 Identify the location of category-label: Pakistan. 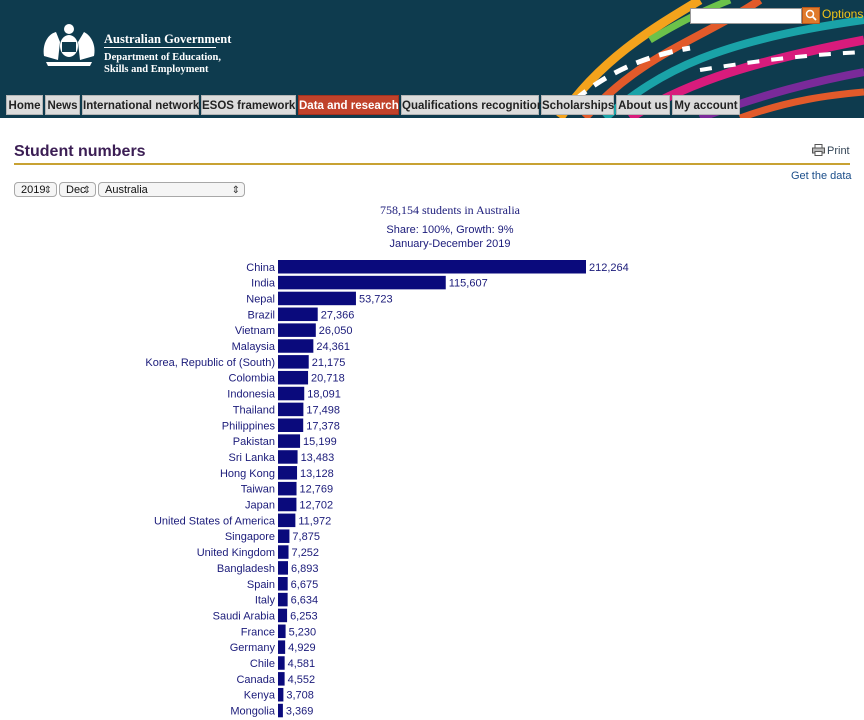
(254, 442).